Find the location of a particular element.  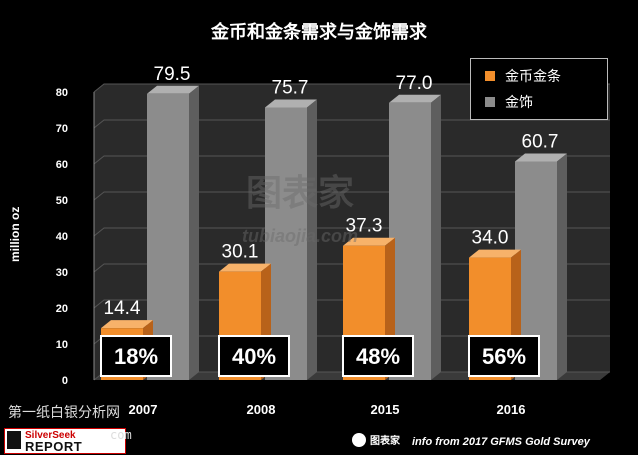

percent-label: 18% is located at coordinates (136, 356).